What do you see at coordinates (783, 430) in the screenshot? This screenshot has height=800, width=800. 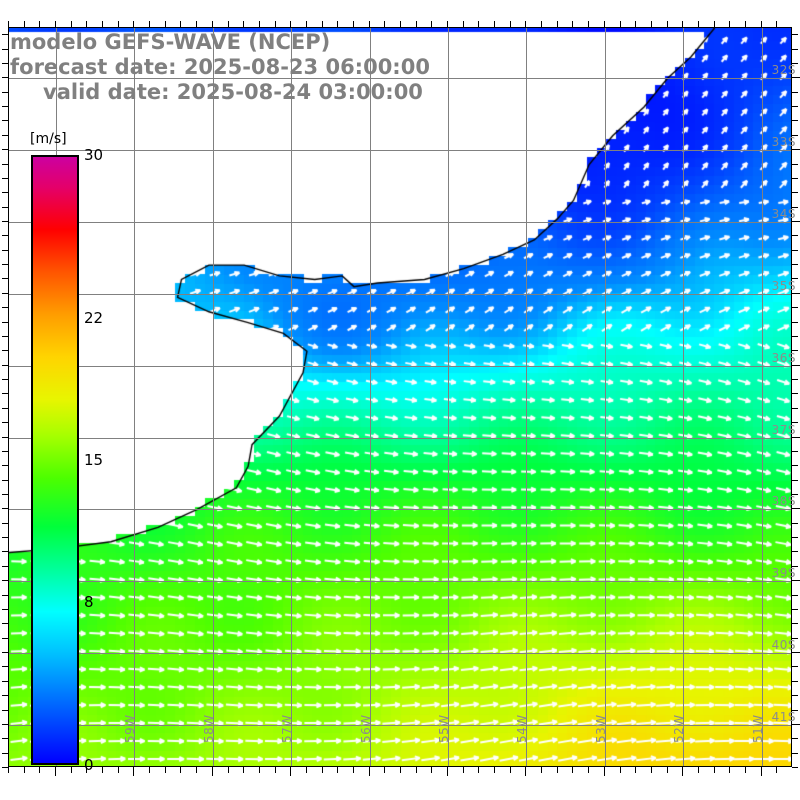 I see `latitude-label-37S: 37S` at bounding box center [783, 430].